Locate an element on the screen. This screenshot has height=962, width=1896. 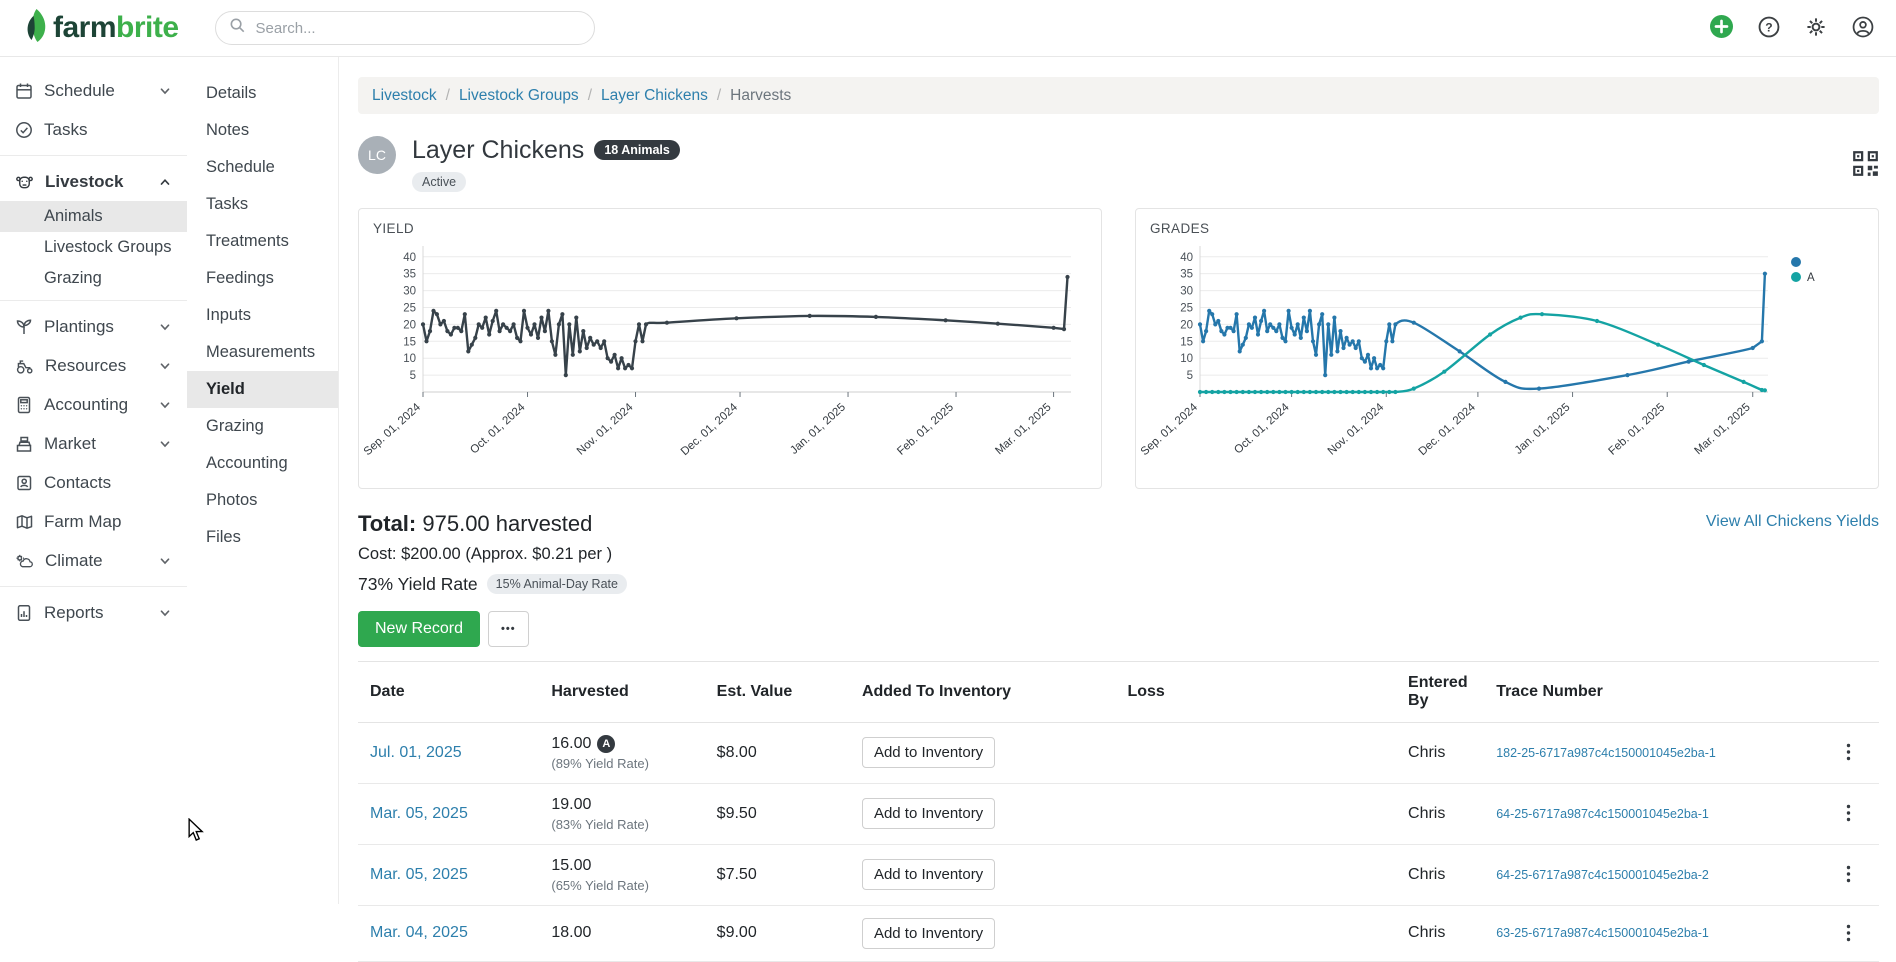
new-record-button: New Record is located at coordinates (419, 628).